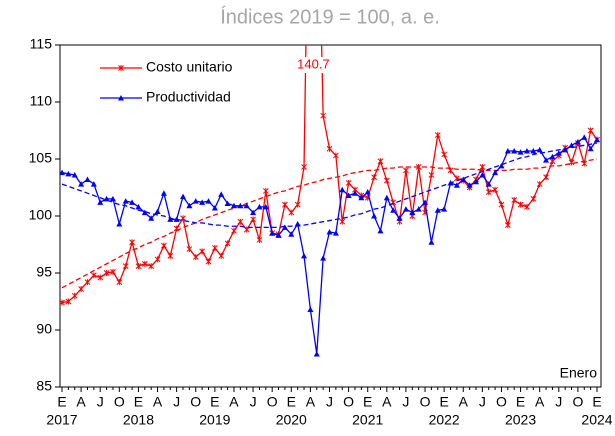  I want to click on y-tick-label: 105, so click(41, 158).